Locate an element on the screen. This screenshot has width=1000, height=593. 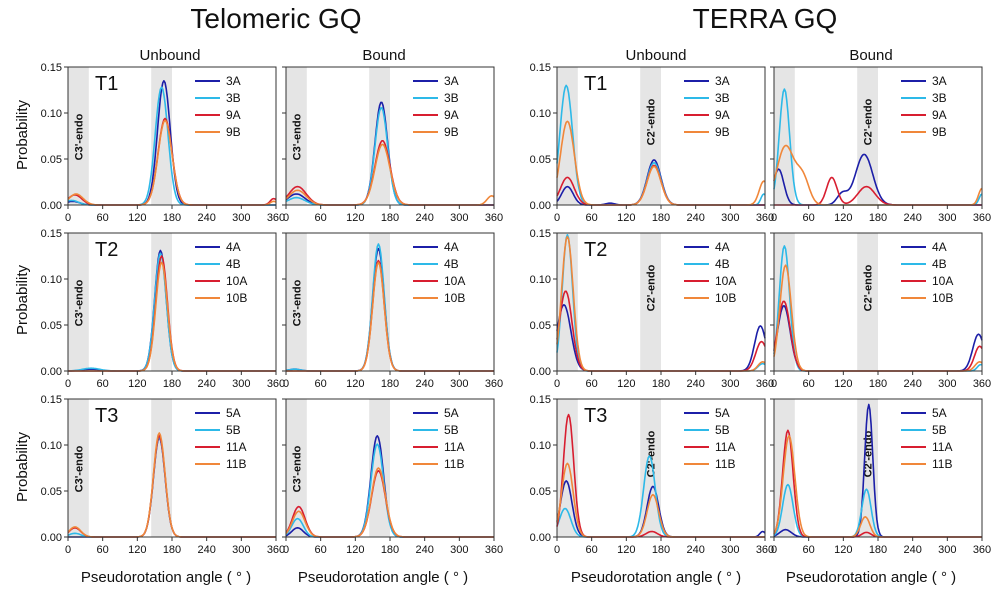
col-title-terra-unbound: Unbound is located at coordinates (656, 55).